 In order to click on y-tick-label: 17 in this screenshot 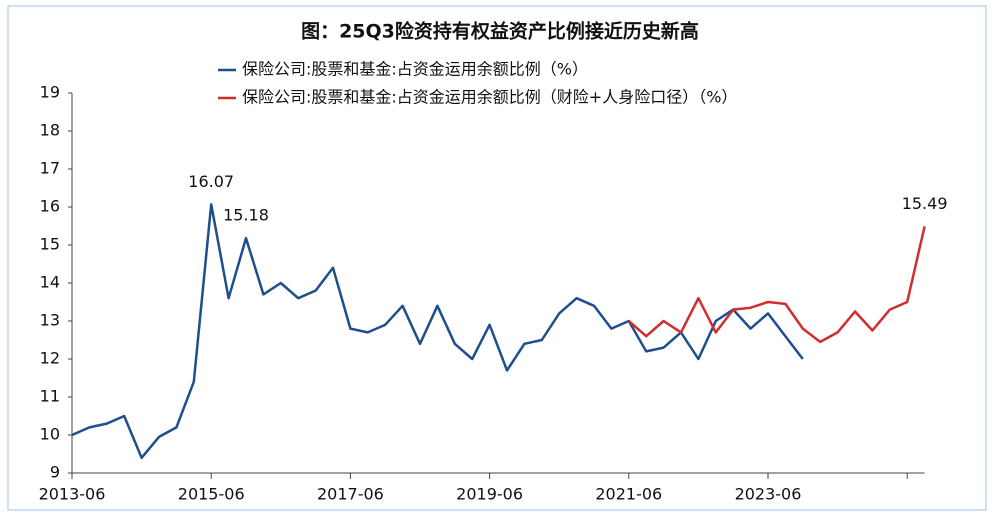, I will do `click(50, 168)`.